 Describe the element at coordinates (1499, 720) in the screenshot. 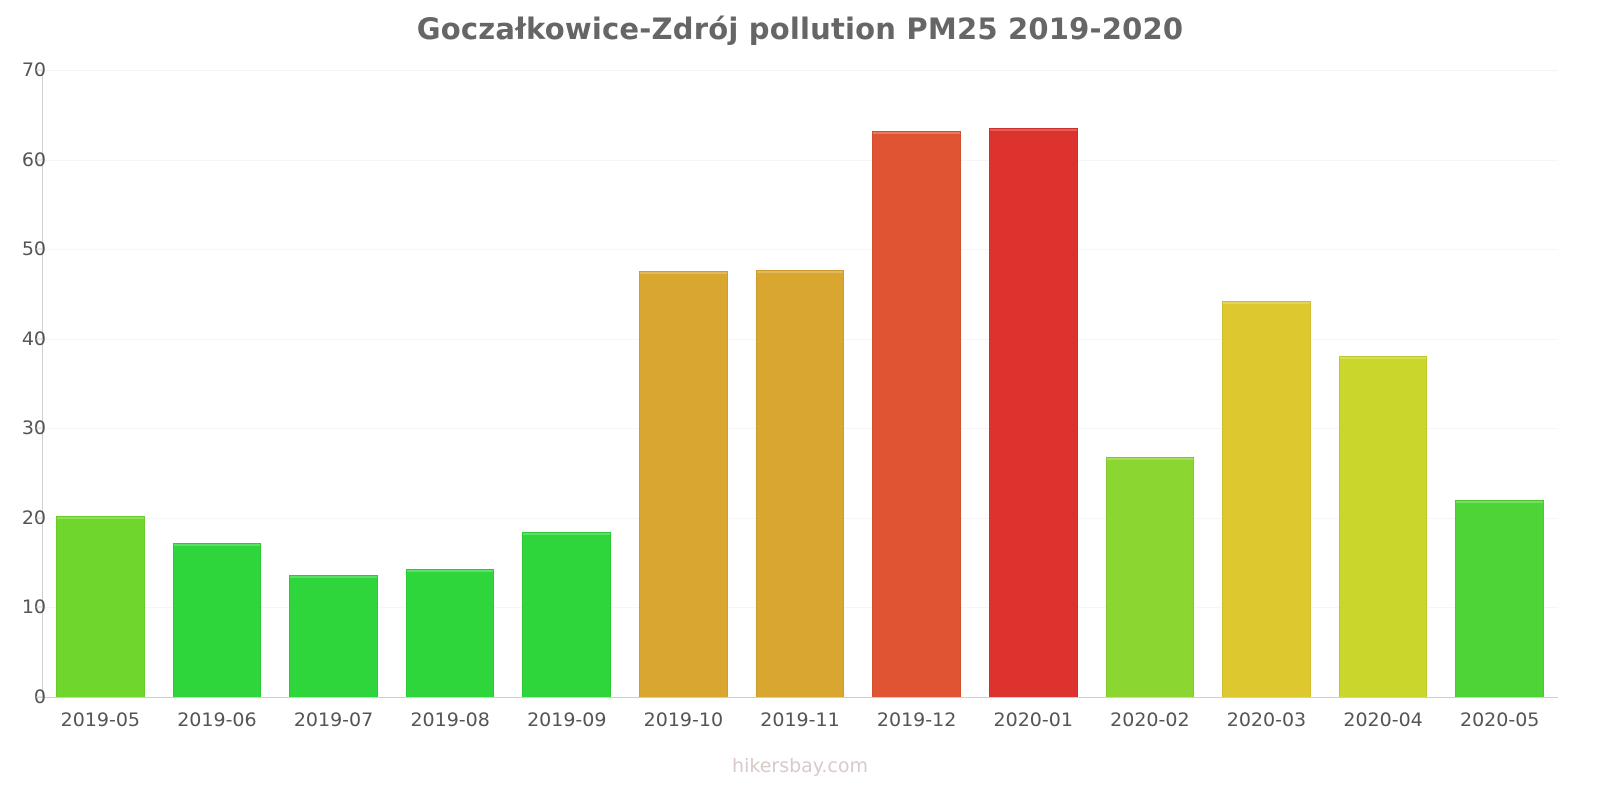

I see `x-tick-label-2020-05: 2020-05` at that location.